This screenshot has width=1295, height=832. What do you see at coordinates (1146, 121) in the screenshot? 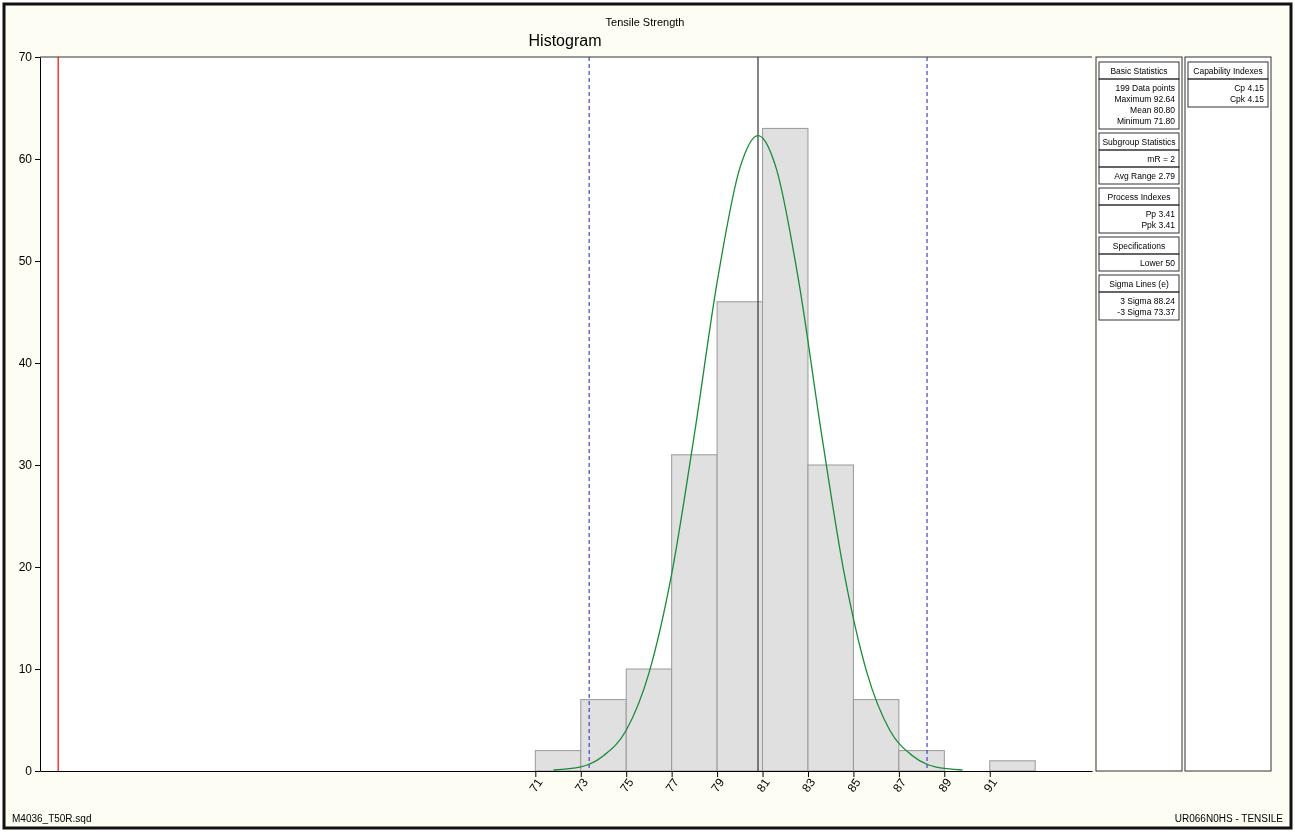
I see `text: Minimum 71.80` at bounding box center [1146, 121].